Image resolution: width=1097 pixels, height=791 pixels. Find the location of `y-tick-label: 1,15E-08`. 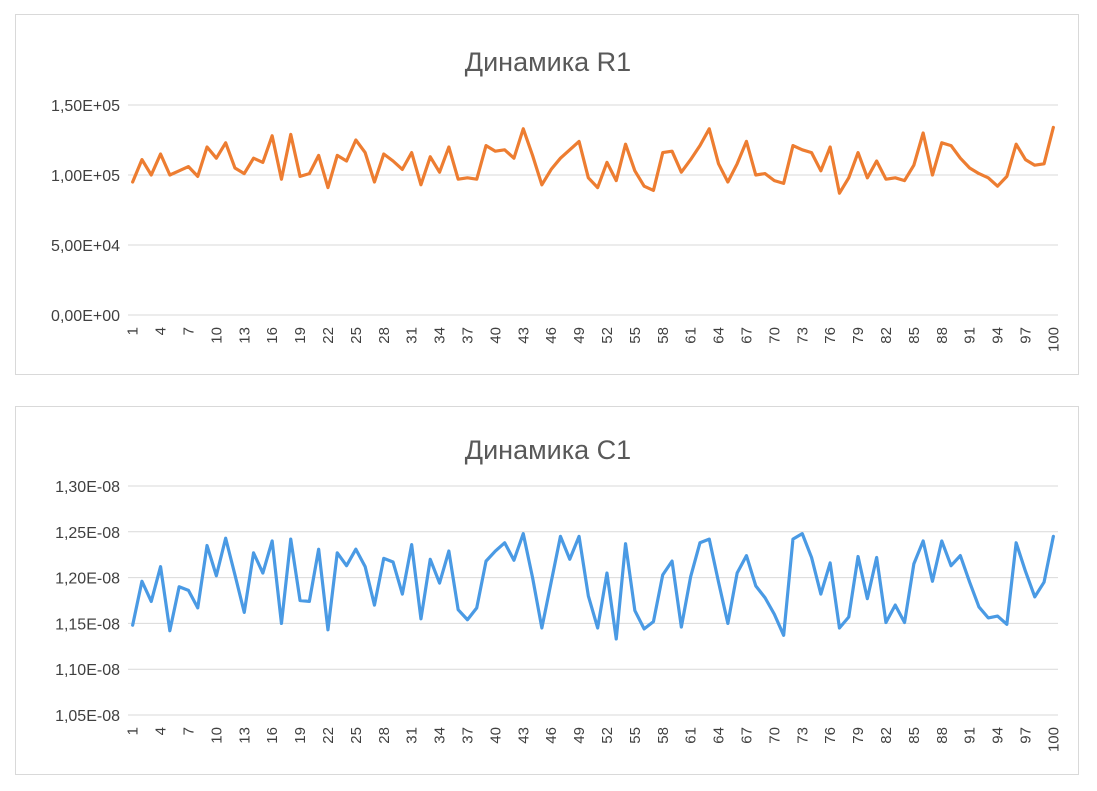

y-tick-label: 1,15E-08 is located at coordinates (87, 624).